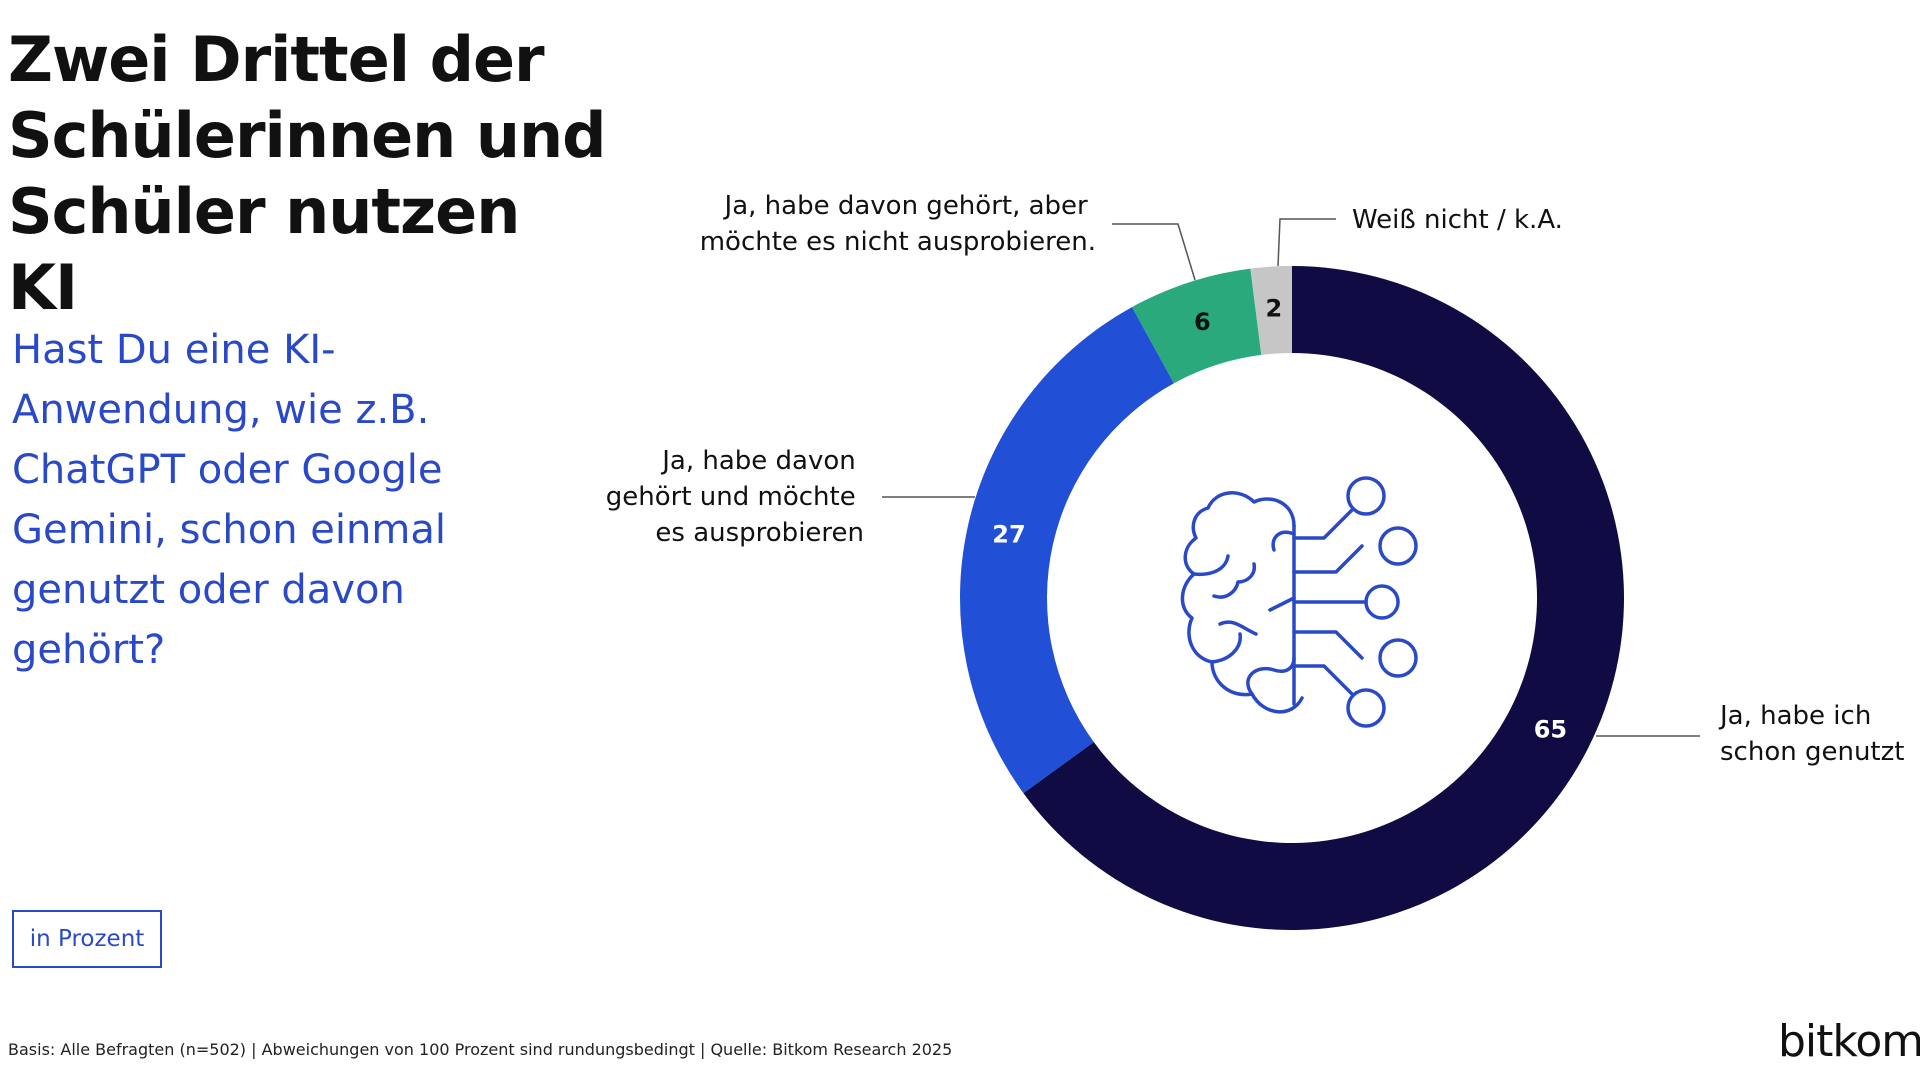 This screenshot has height=1080, width=1920. I want to click on leader-line-dont-know, so click(1306, 242).